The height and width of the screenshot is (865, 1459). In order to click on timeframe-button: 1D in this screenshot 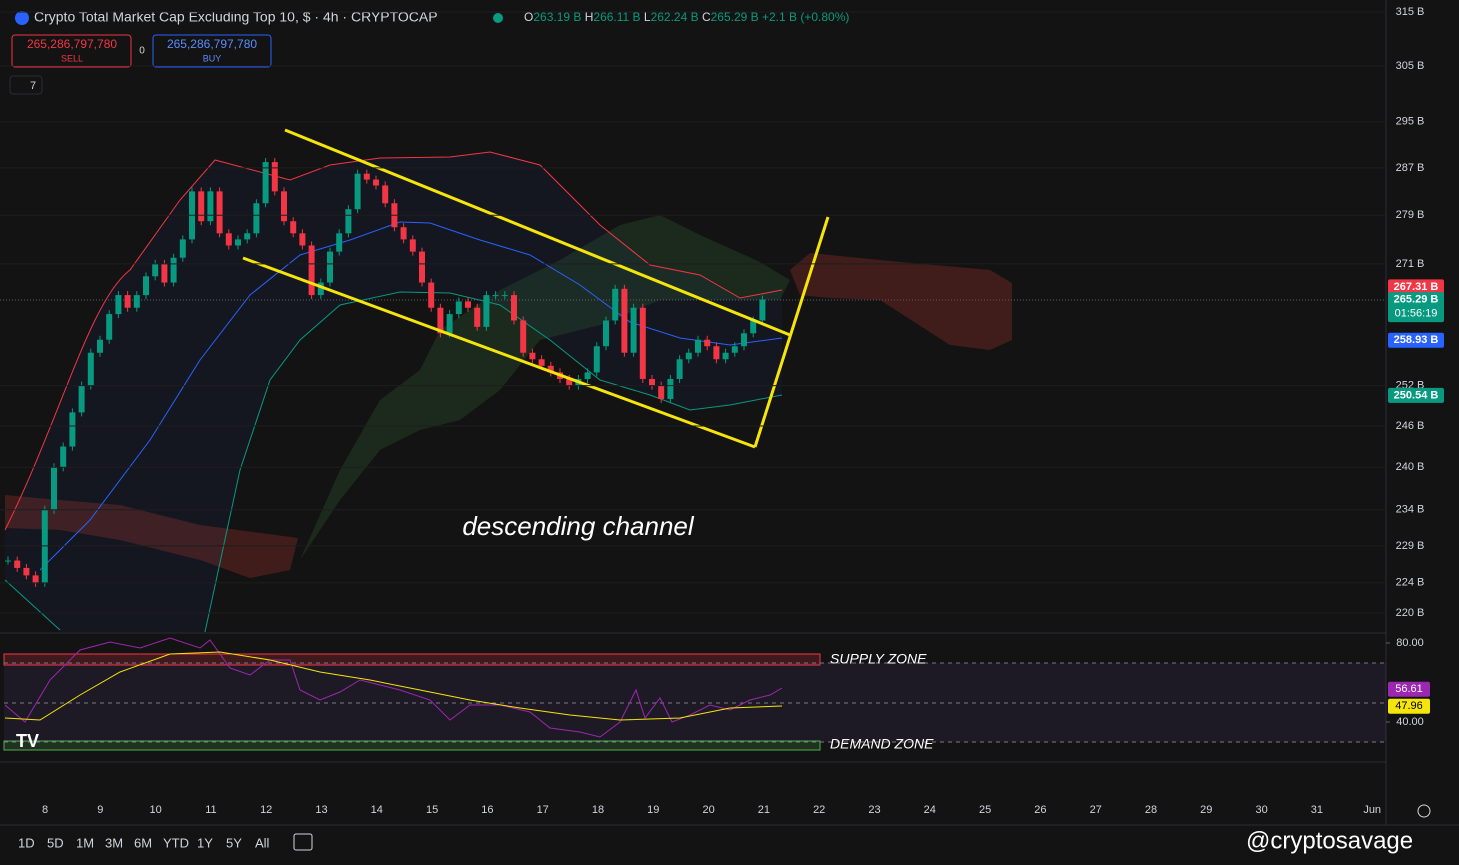, I will do `click(26, 842)`.